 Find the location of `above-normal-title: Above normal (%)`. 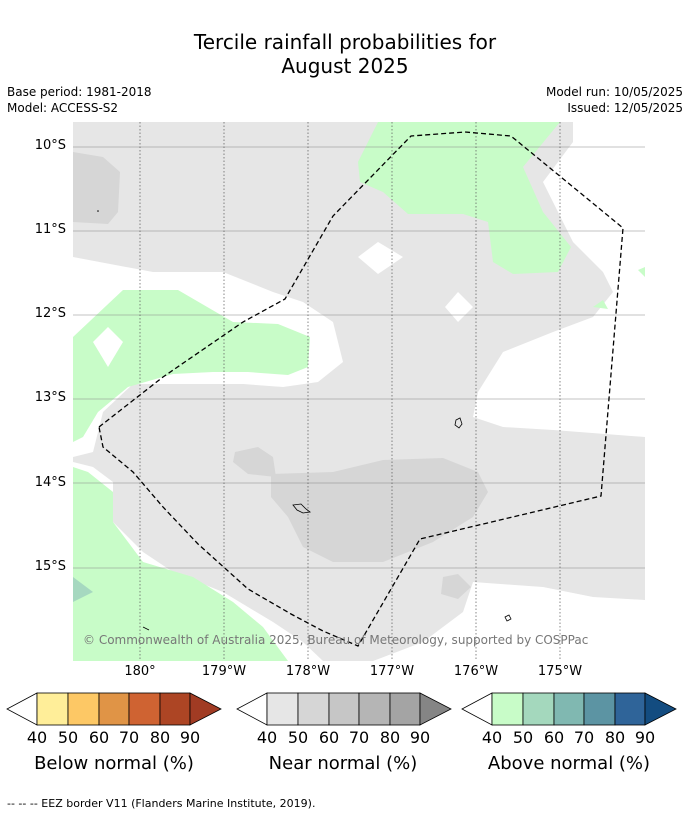

above-normal-title: Above normal (%) is located at coordinates (569, 763).